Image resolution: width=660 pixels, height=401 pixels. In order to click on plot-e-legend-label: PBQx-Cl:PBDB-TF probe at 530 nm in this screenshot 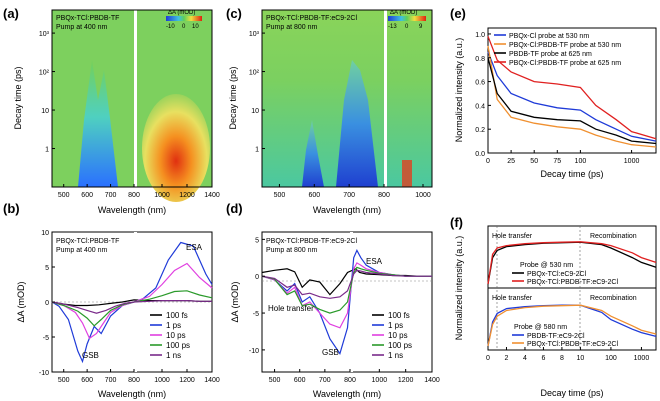, I will do `click(565, 45)`.